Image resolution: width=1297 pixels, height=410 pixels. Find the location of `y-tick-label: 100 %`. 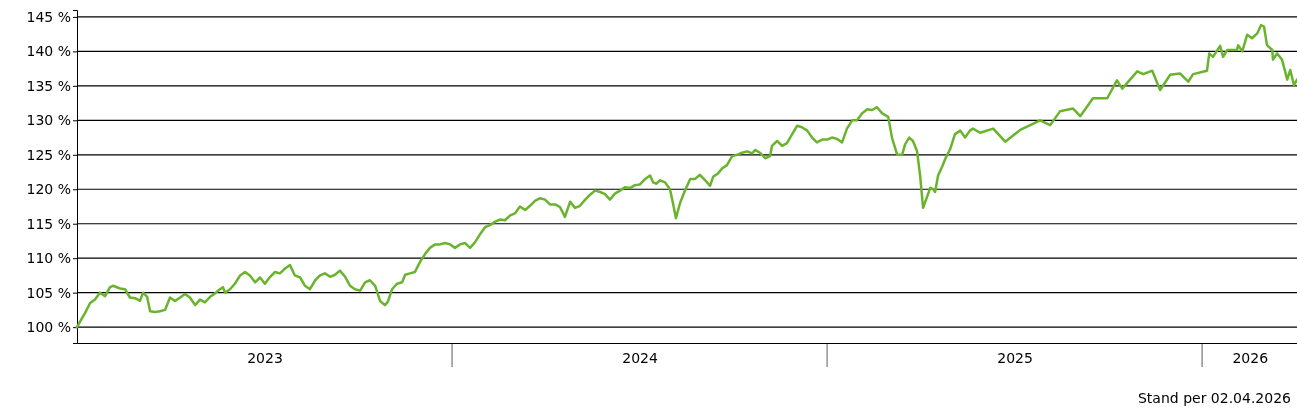

y-tick-label: 100 % is located at coordinates (48, 327).